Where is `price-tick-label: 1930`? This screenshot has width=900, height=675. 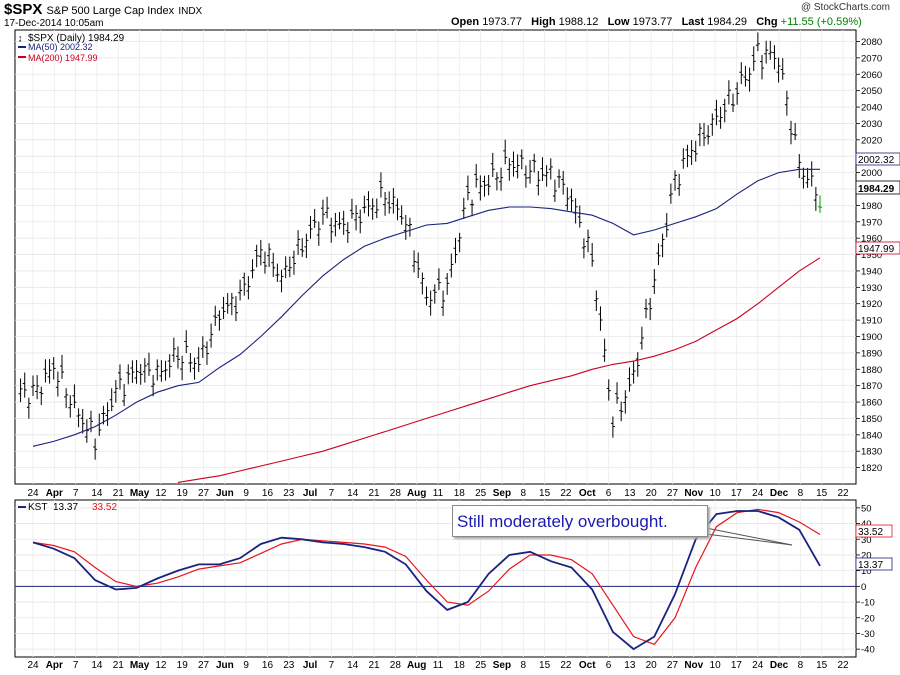
price-tick-label: 1930 is located at coordinates (871, 288).